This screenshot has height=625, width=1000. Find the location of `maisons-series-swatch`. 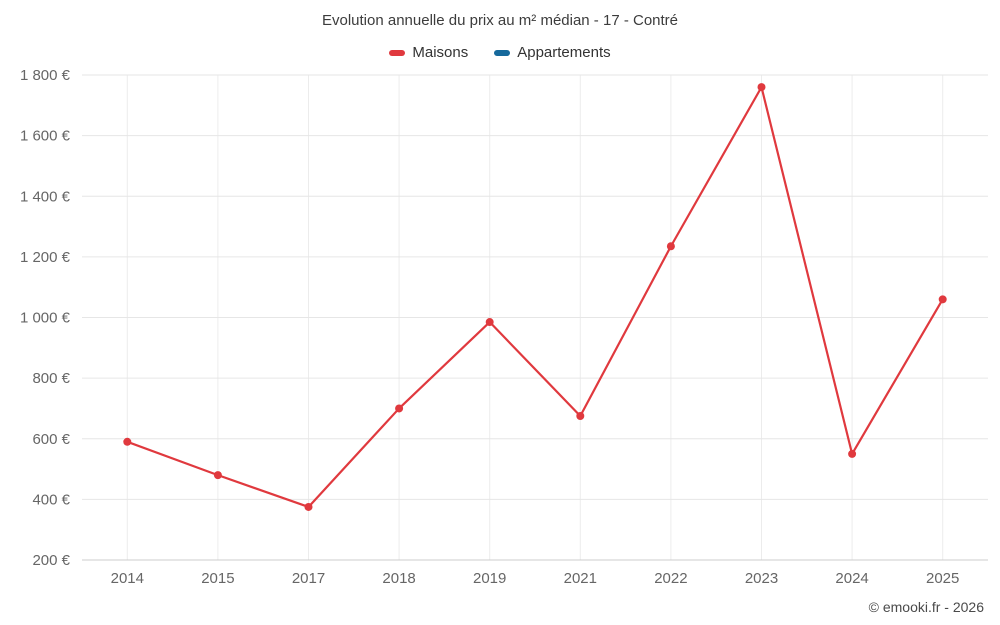

maisons-series-swatch is located at coordinates (397, 52).